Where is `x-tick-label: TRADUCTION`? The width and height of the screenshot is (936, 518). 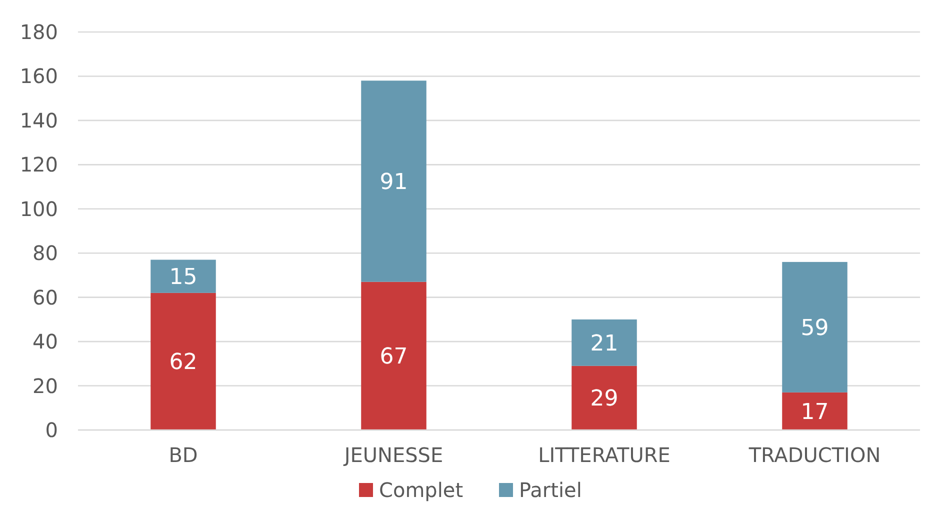 x-tick-label: TRADUCTION is located at coordinates (814, 455).